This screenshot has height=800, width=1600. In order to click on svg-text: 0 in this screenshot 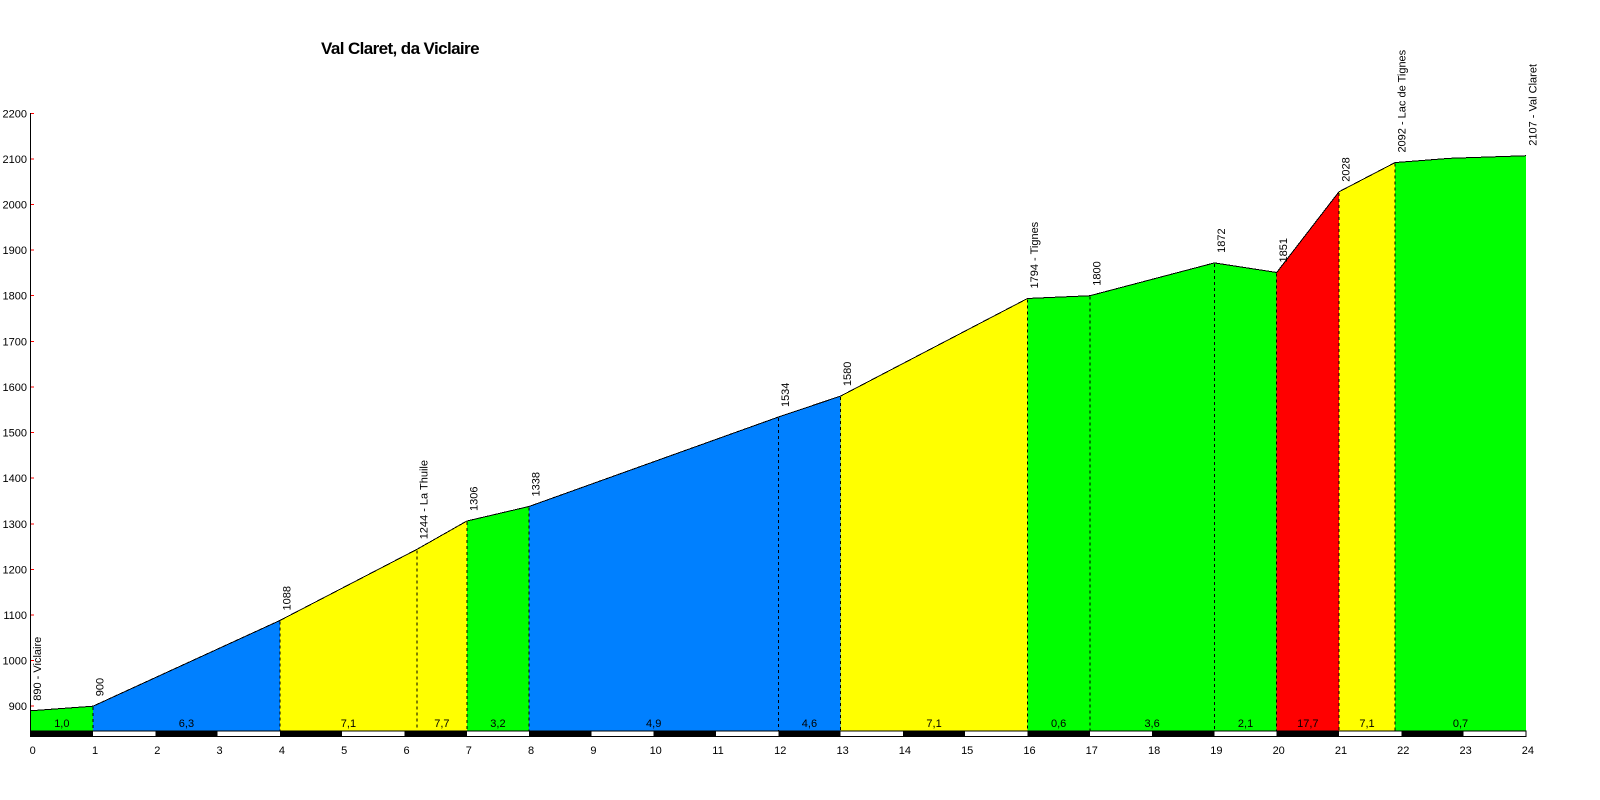, I will do `click(33, 751)`.